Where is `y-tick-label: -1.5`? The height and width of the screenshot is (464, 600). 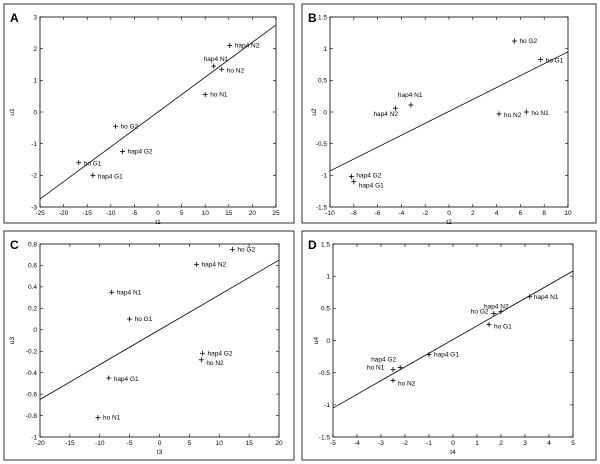 y-tick-label: -1.5 is located at coordinates (325, 437).